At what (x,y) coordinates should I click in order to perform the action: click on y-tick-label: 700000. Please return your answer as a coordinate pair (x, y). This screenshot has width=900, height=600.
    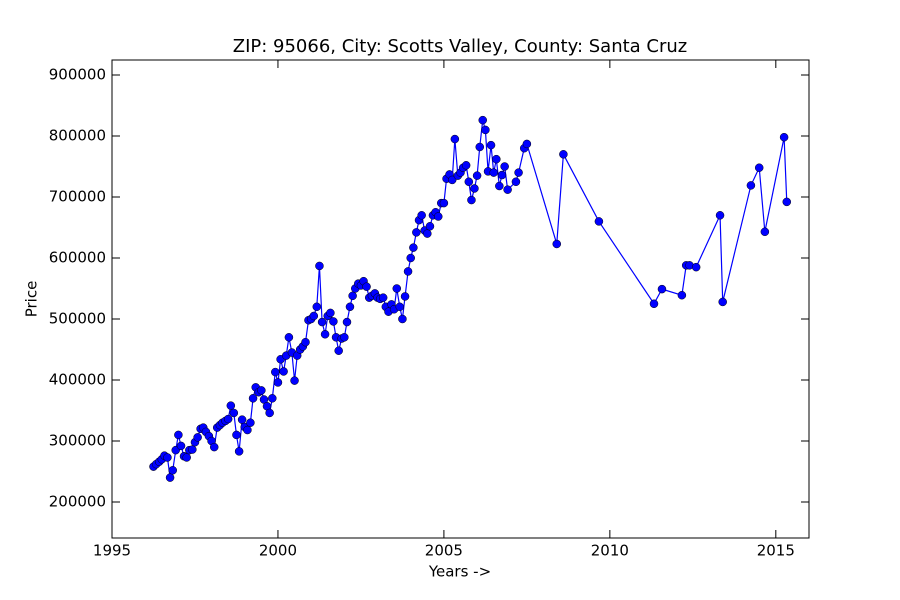
    Looking at the image, I should click on (77, 197).